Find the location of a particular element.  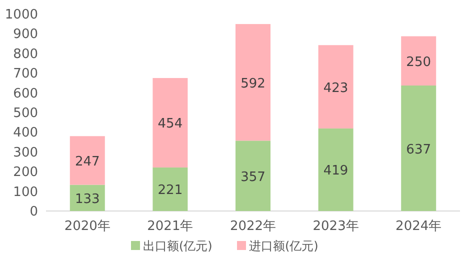

x-tick-label: 2020年 is located at coordinates (87, 226).